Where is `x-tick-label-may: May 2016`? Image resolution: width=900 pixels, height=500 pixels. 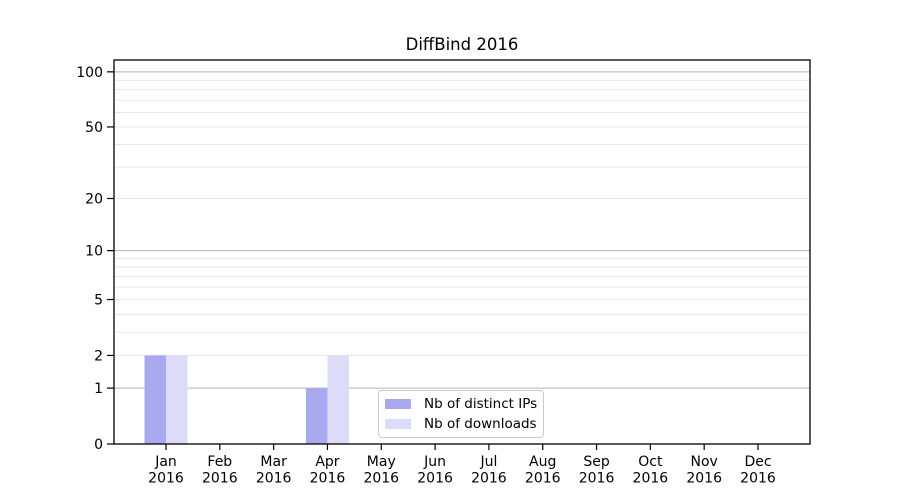
x-tick-label-may: May 2016 is located at coordinates (381, 470).